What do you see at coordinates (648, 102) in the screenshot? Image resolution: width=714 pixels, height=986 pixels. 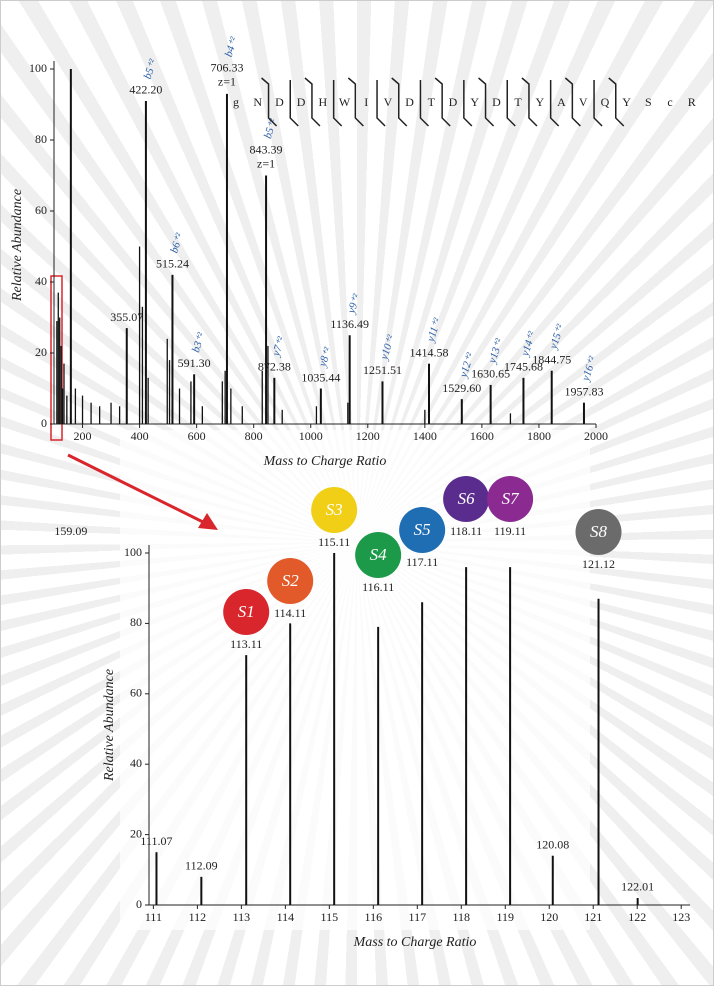 I see `residue: S` at bounding box center [648, 102].